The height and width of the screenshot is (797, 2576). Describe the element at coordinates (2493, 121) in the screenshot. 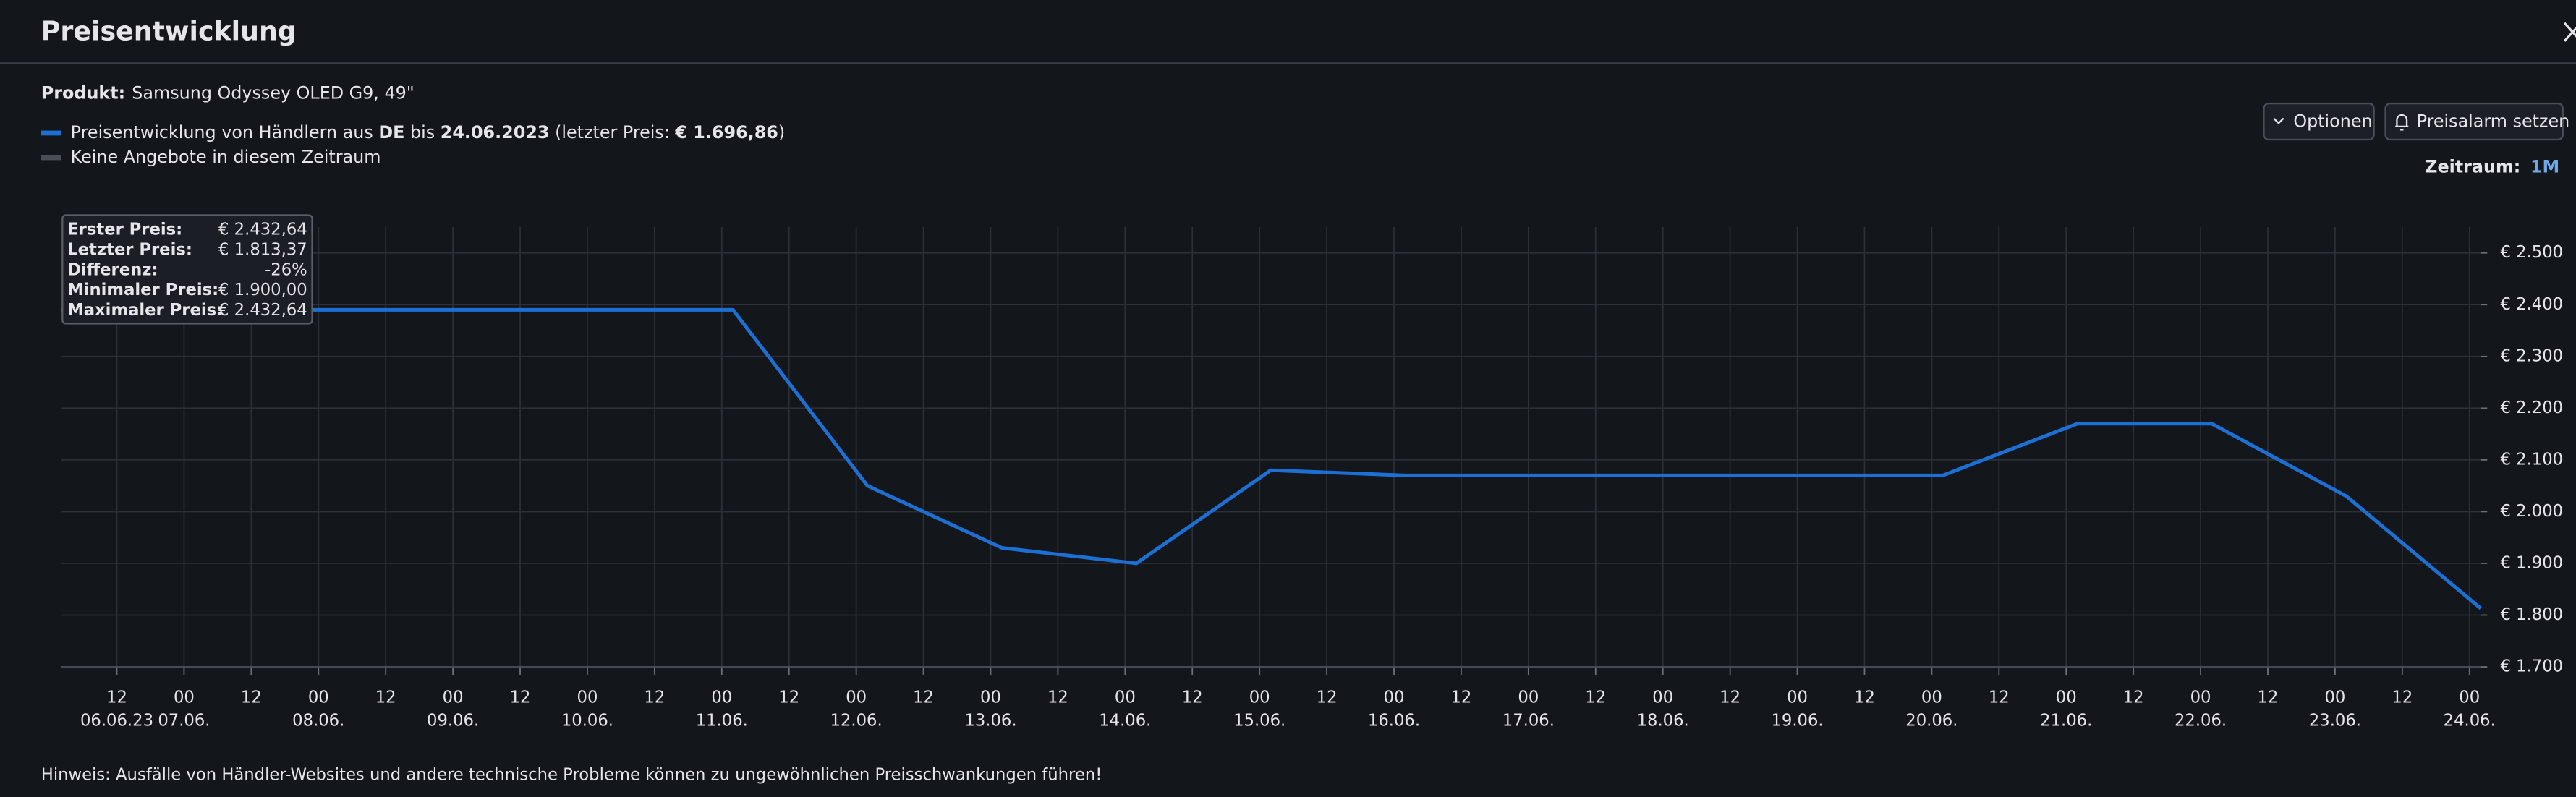

I see `button-label: Preisalarm setzen` at that location.